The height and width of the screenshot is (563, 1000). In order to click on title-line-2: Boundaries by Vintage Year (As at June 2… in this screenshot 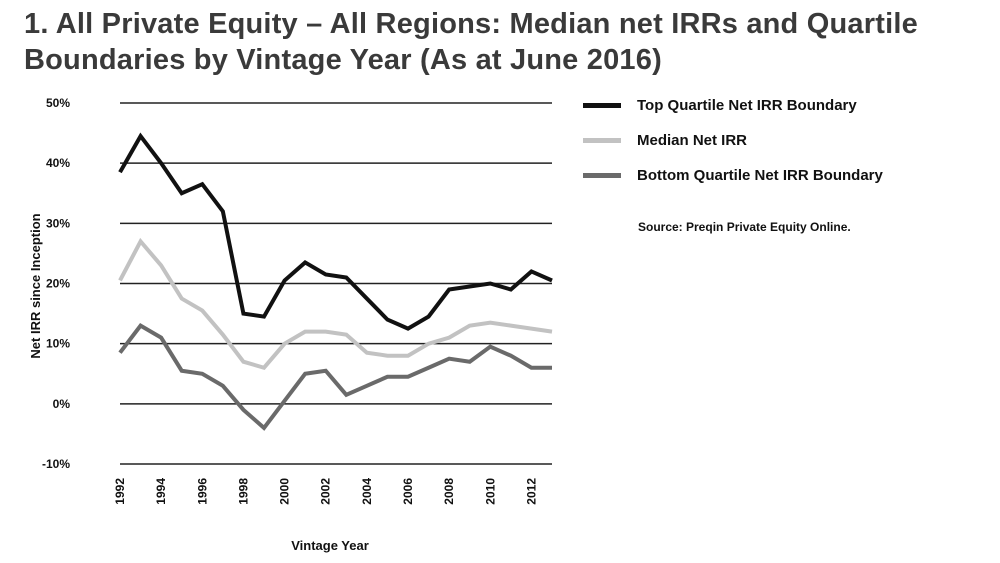, I will do `click(343, 60)`.